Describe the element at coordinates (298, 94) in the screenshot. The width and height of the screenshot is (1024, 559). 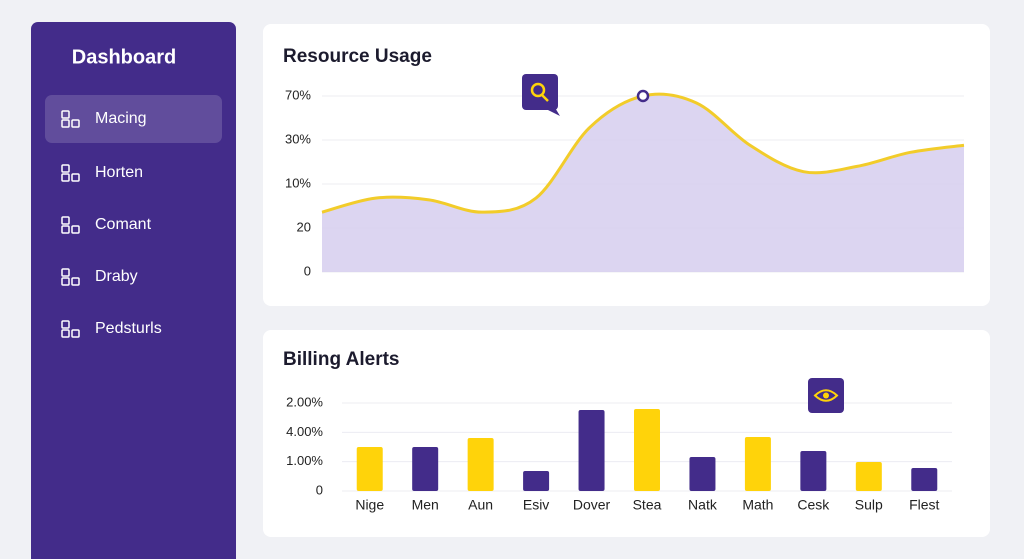
I see `y-tick-label: 70%` at that location.